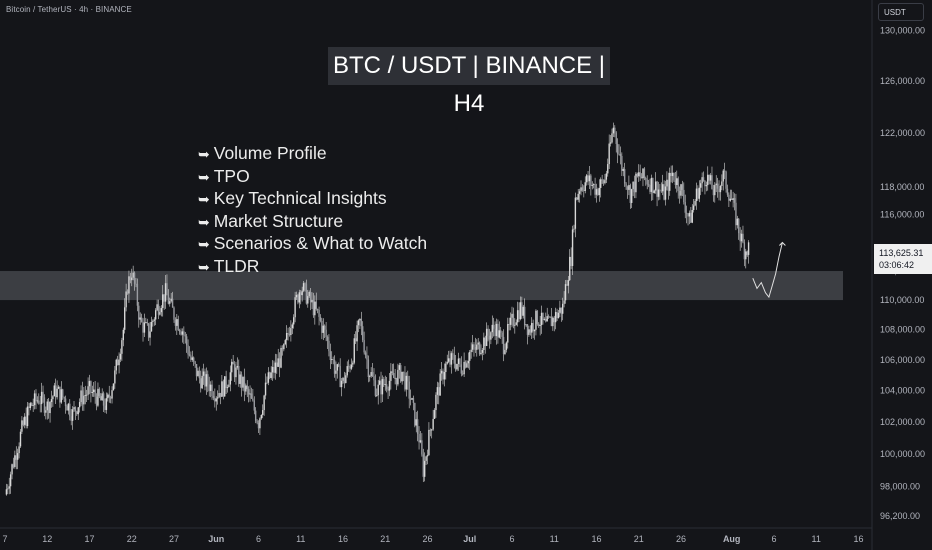 The width and height of the screenshot is (932, 550). What do you see at coordinates (639, 539) in the screenshot?
I see `x-tick-label: 21` at bounding box center [639, 539].